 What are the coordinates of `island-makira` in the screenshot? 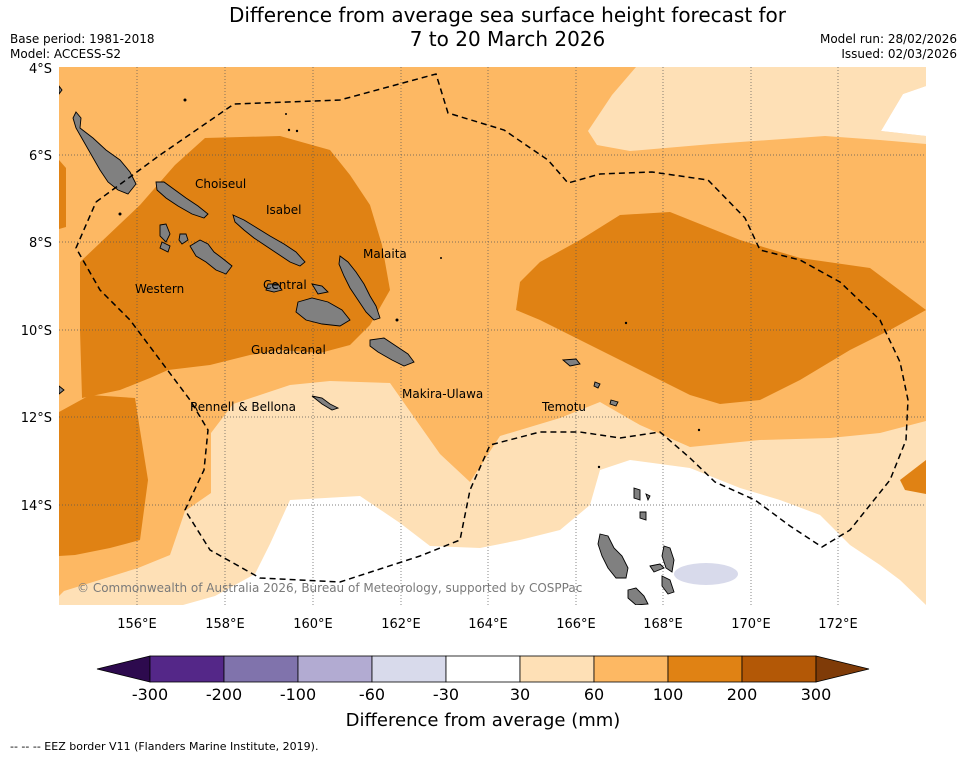 It's located at (392, 352).